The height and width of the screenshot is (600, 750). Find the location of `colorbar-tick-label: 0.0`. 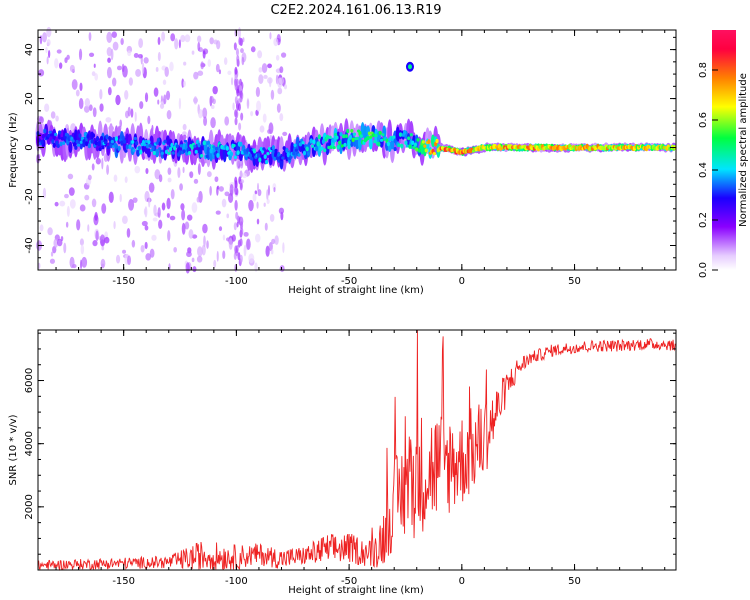

colorbar-tick-label: 0.0 is located at coordinates (703, 270).